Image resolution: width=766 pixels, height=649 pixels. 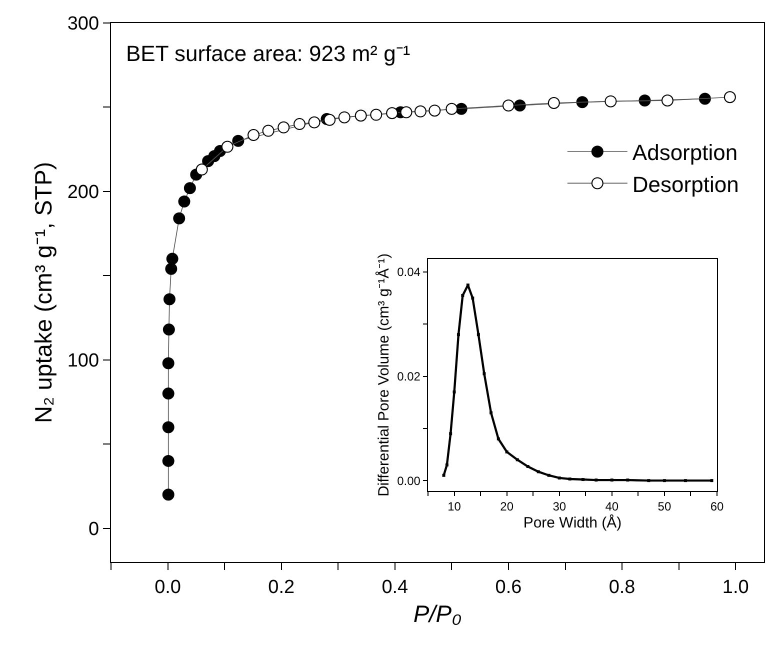 I want to click on legend-label: Desorption, so click(x=685, y=184).